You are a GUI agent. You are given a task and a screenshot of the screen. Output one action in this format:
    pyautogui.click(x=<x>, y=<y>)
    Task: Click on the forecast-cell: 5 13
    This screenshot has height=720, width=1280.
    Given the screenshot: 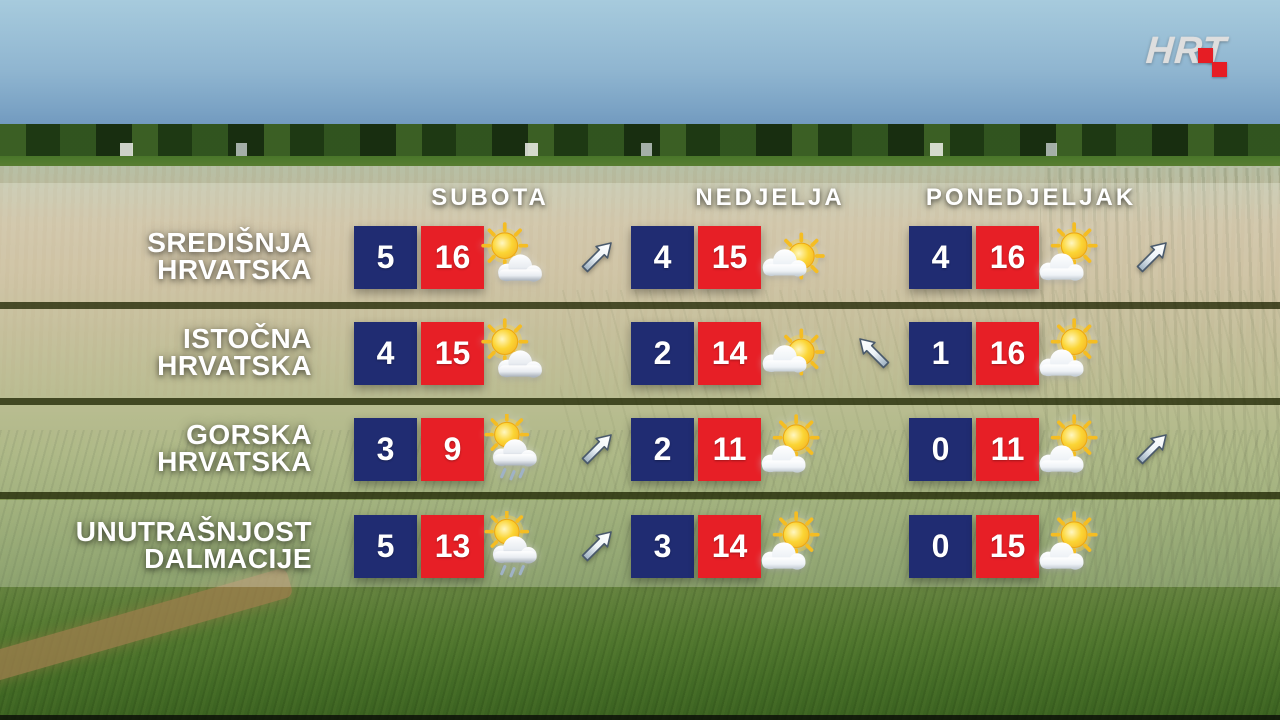 What is the action you would take?
    pyautogui.click(x=490, y=546)
    